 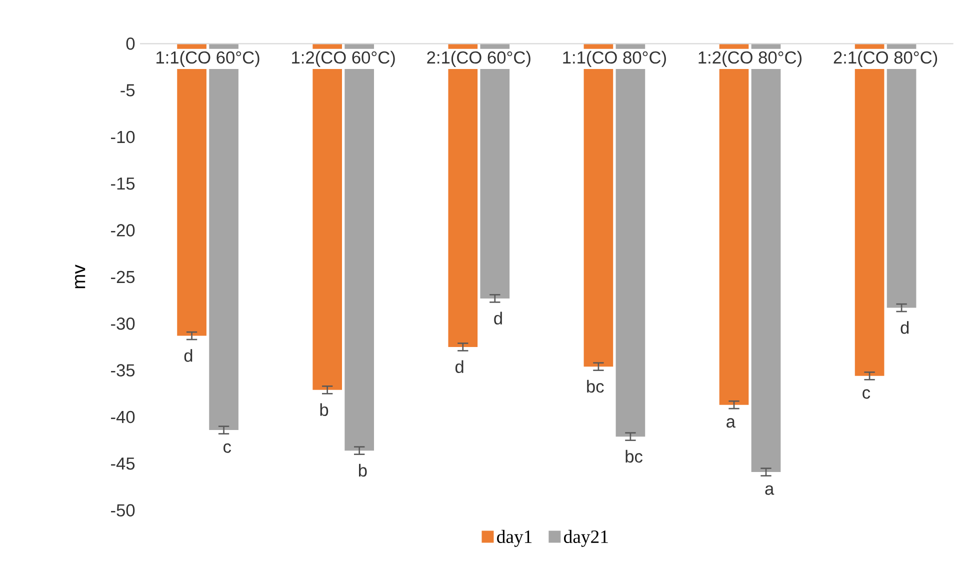 What do you see at coordinates (130, 44) in the screenshot?
I see `y-tick-label: 0` at bounding box center [130, 44].